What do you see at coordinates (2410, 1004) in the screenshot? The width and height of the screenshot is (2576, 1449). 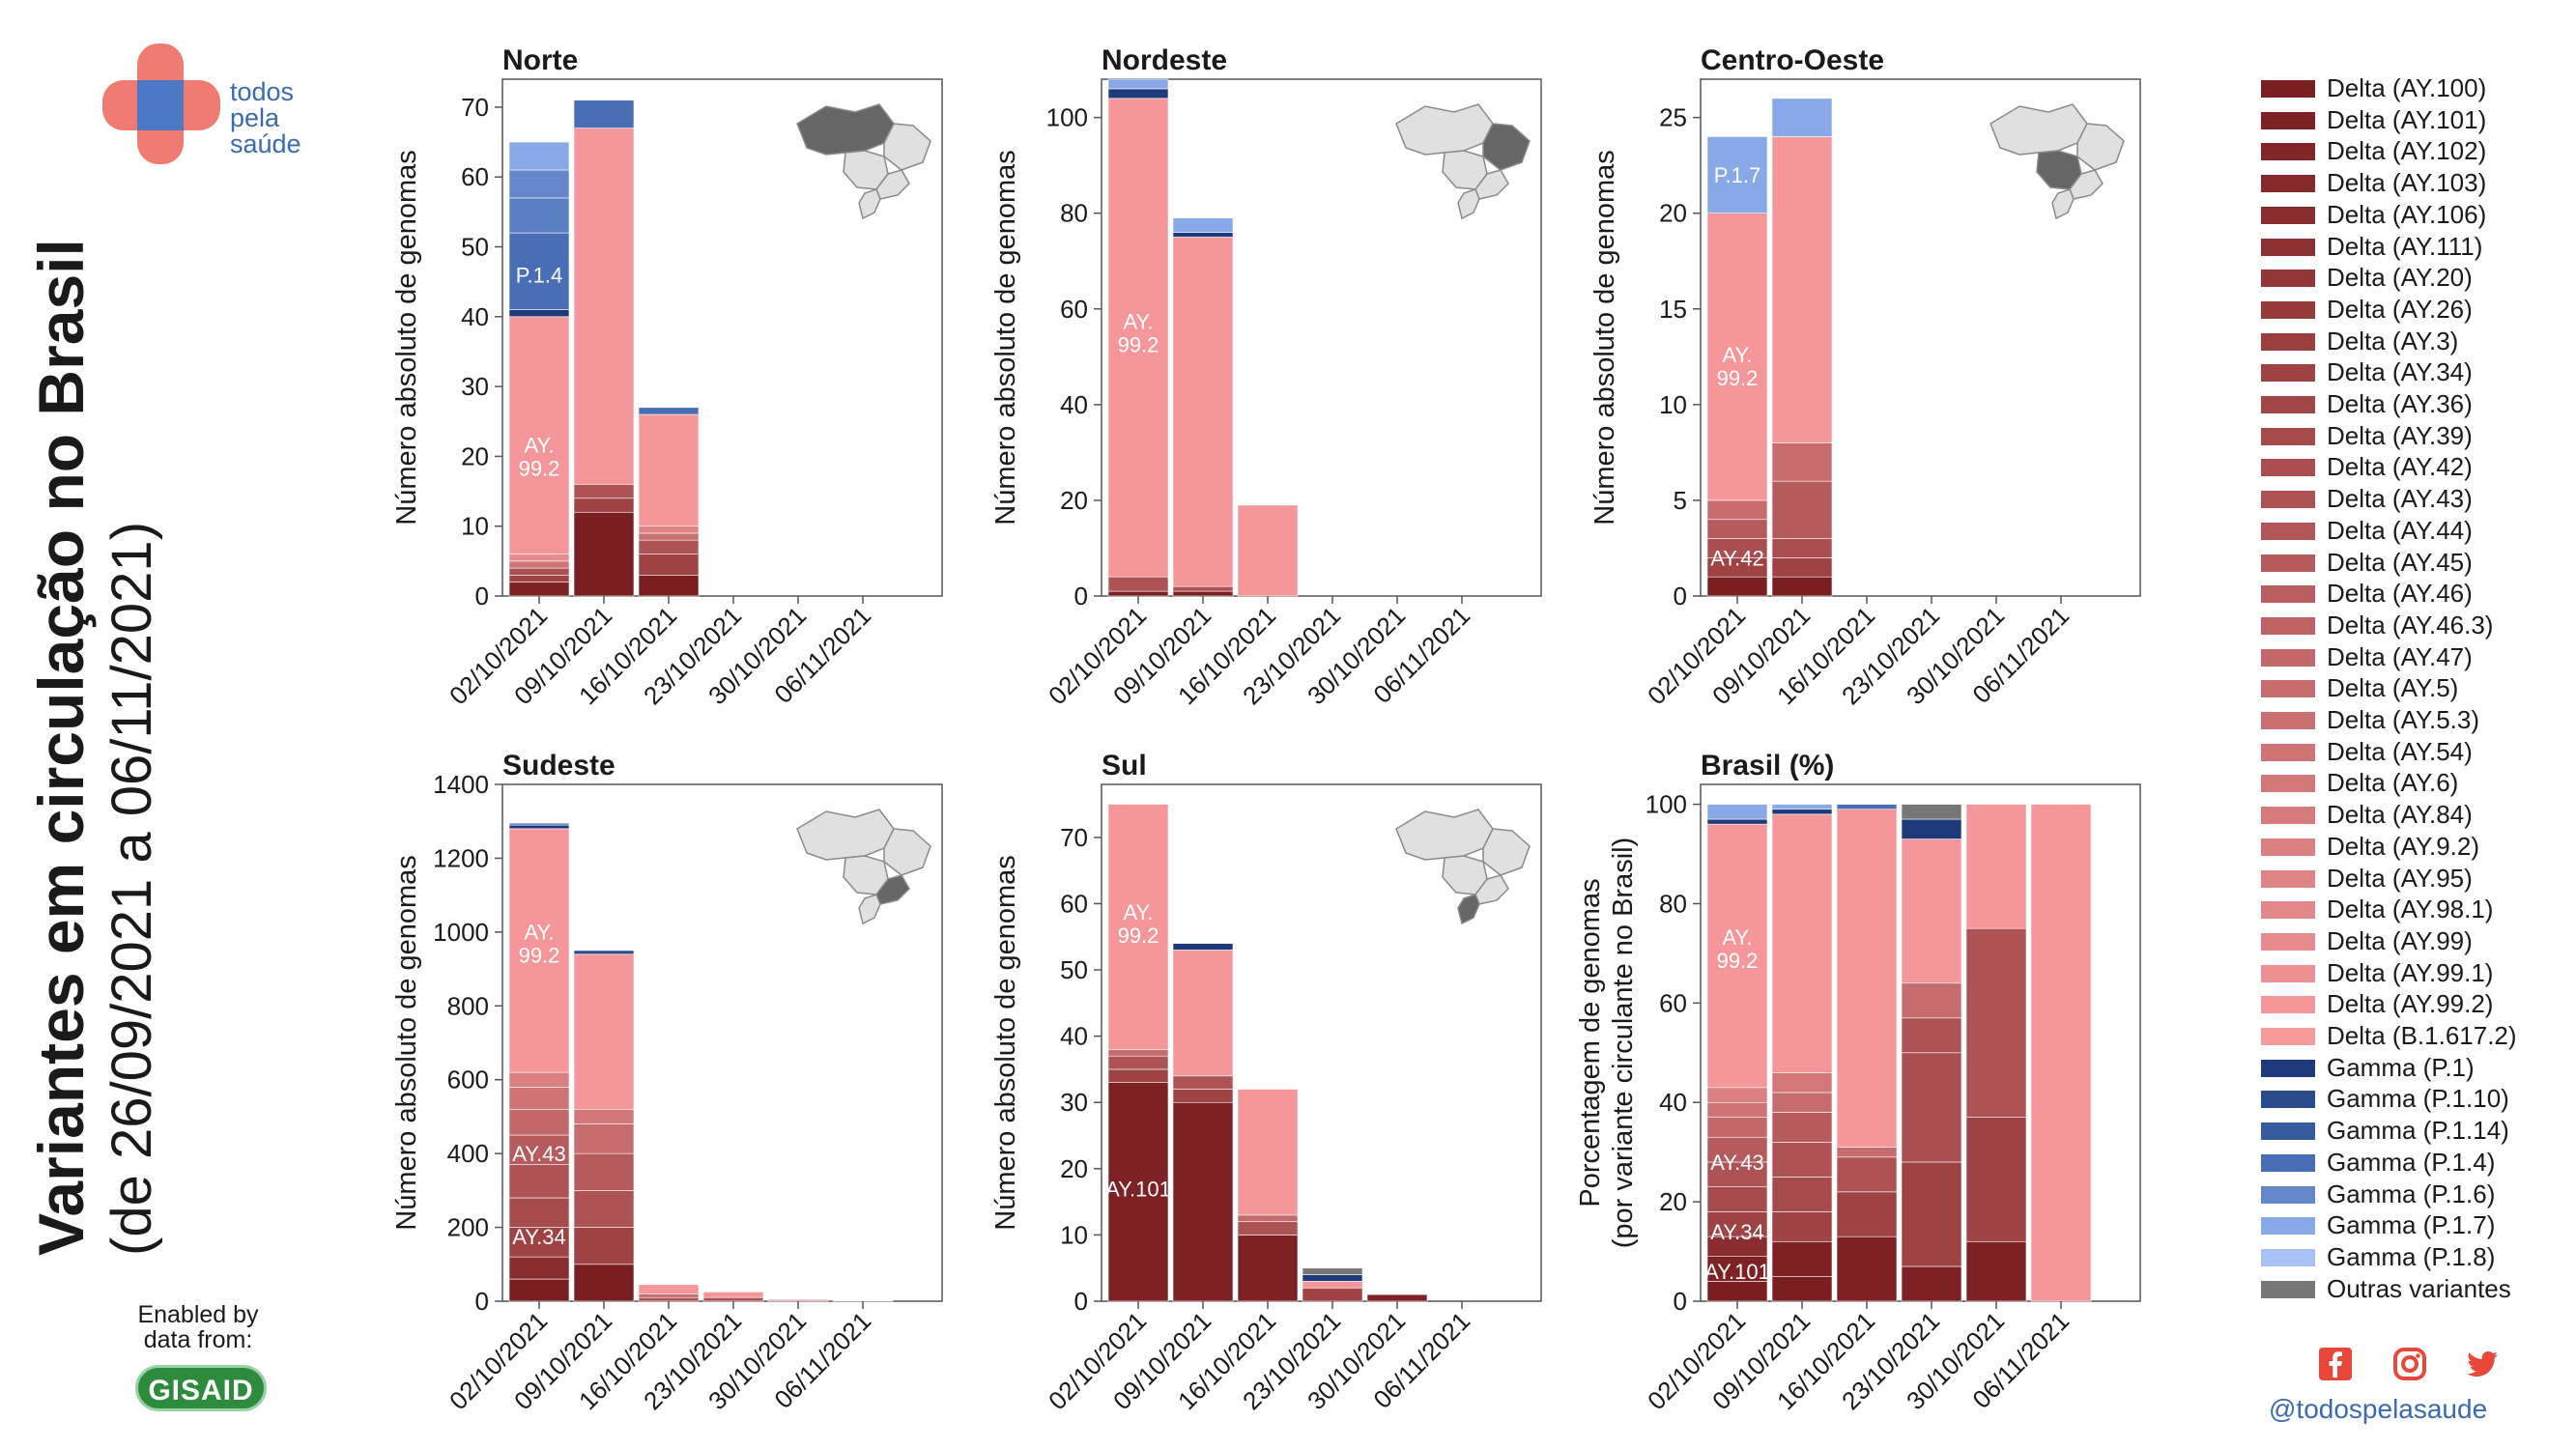 I see `legend-label: Delta (AY.99.2)` at bounding box center [2410, 1004].